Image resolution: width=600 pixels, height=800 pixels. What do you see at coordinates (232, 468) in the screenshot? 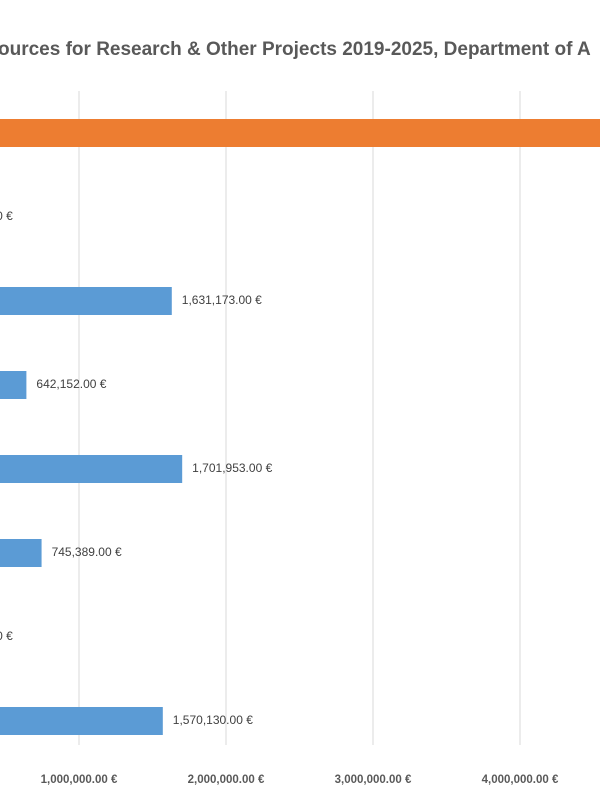
I see `value-label: 1,701,953.00 €` at bounding box center [232, 468].